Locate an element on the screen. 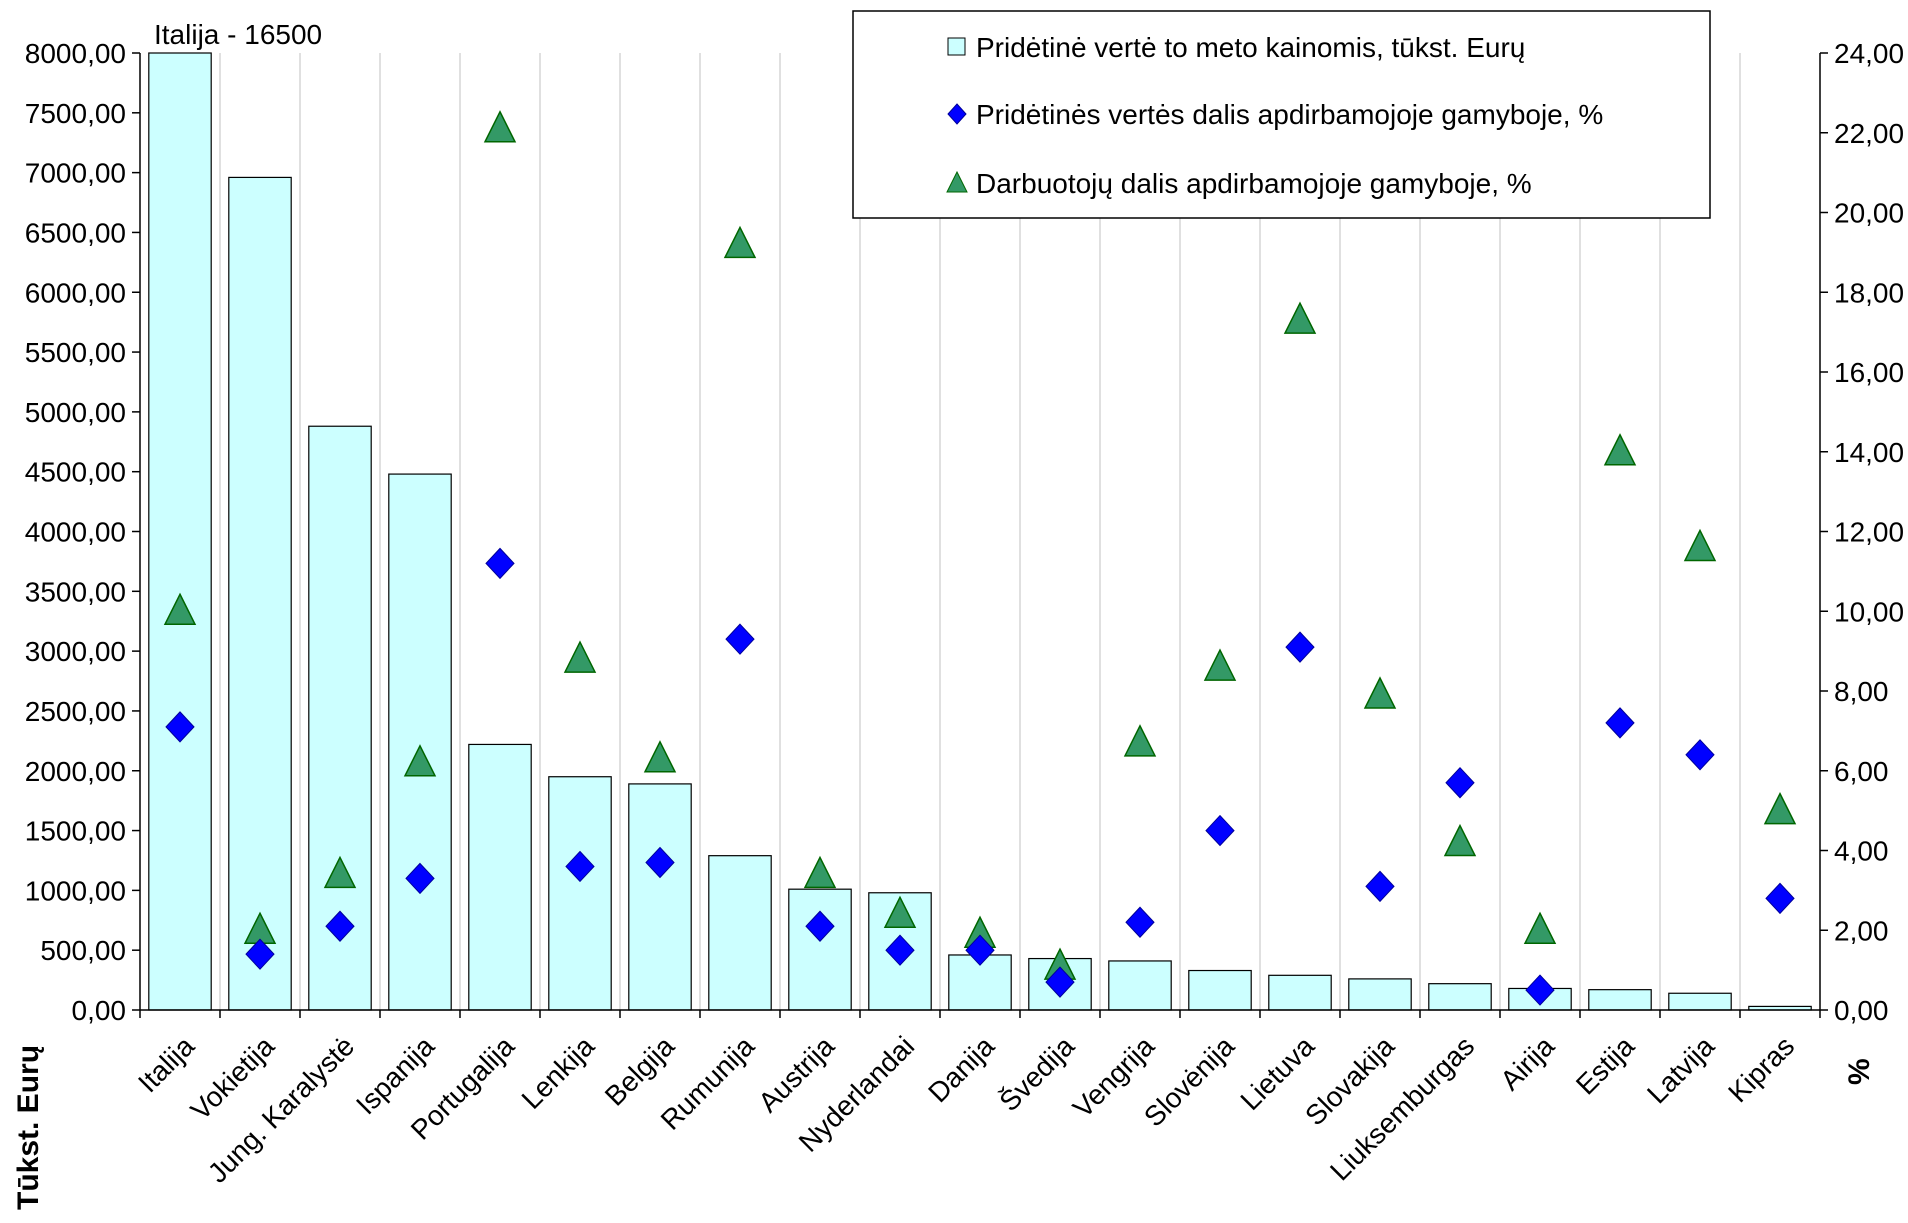 The image size is (1908, 1223). y-left-tick-label: 3500,00 is located at coordinates (75, 591).